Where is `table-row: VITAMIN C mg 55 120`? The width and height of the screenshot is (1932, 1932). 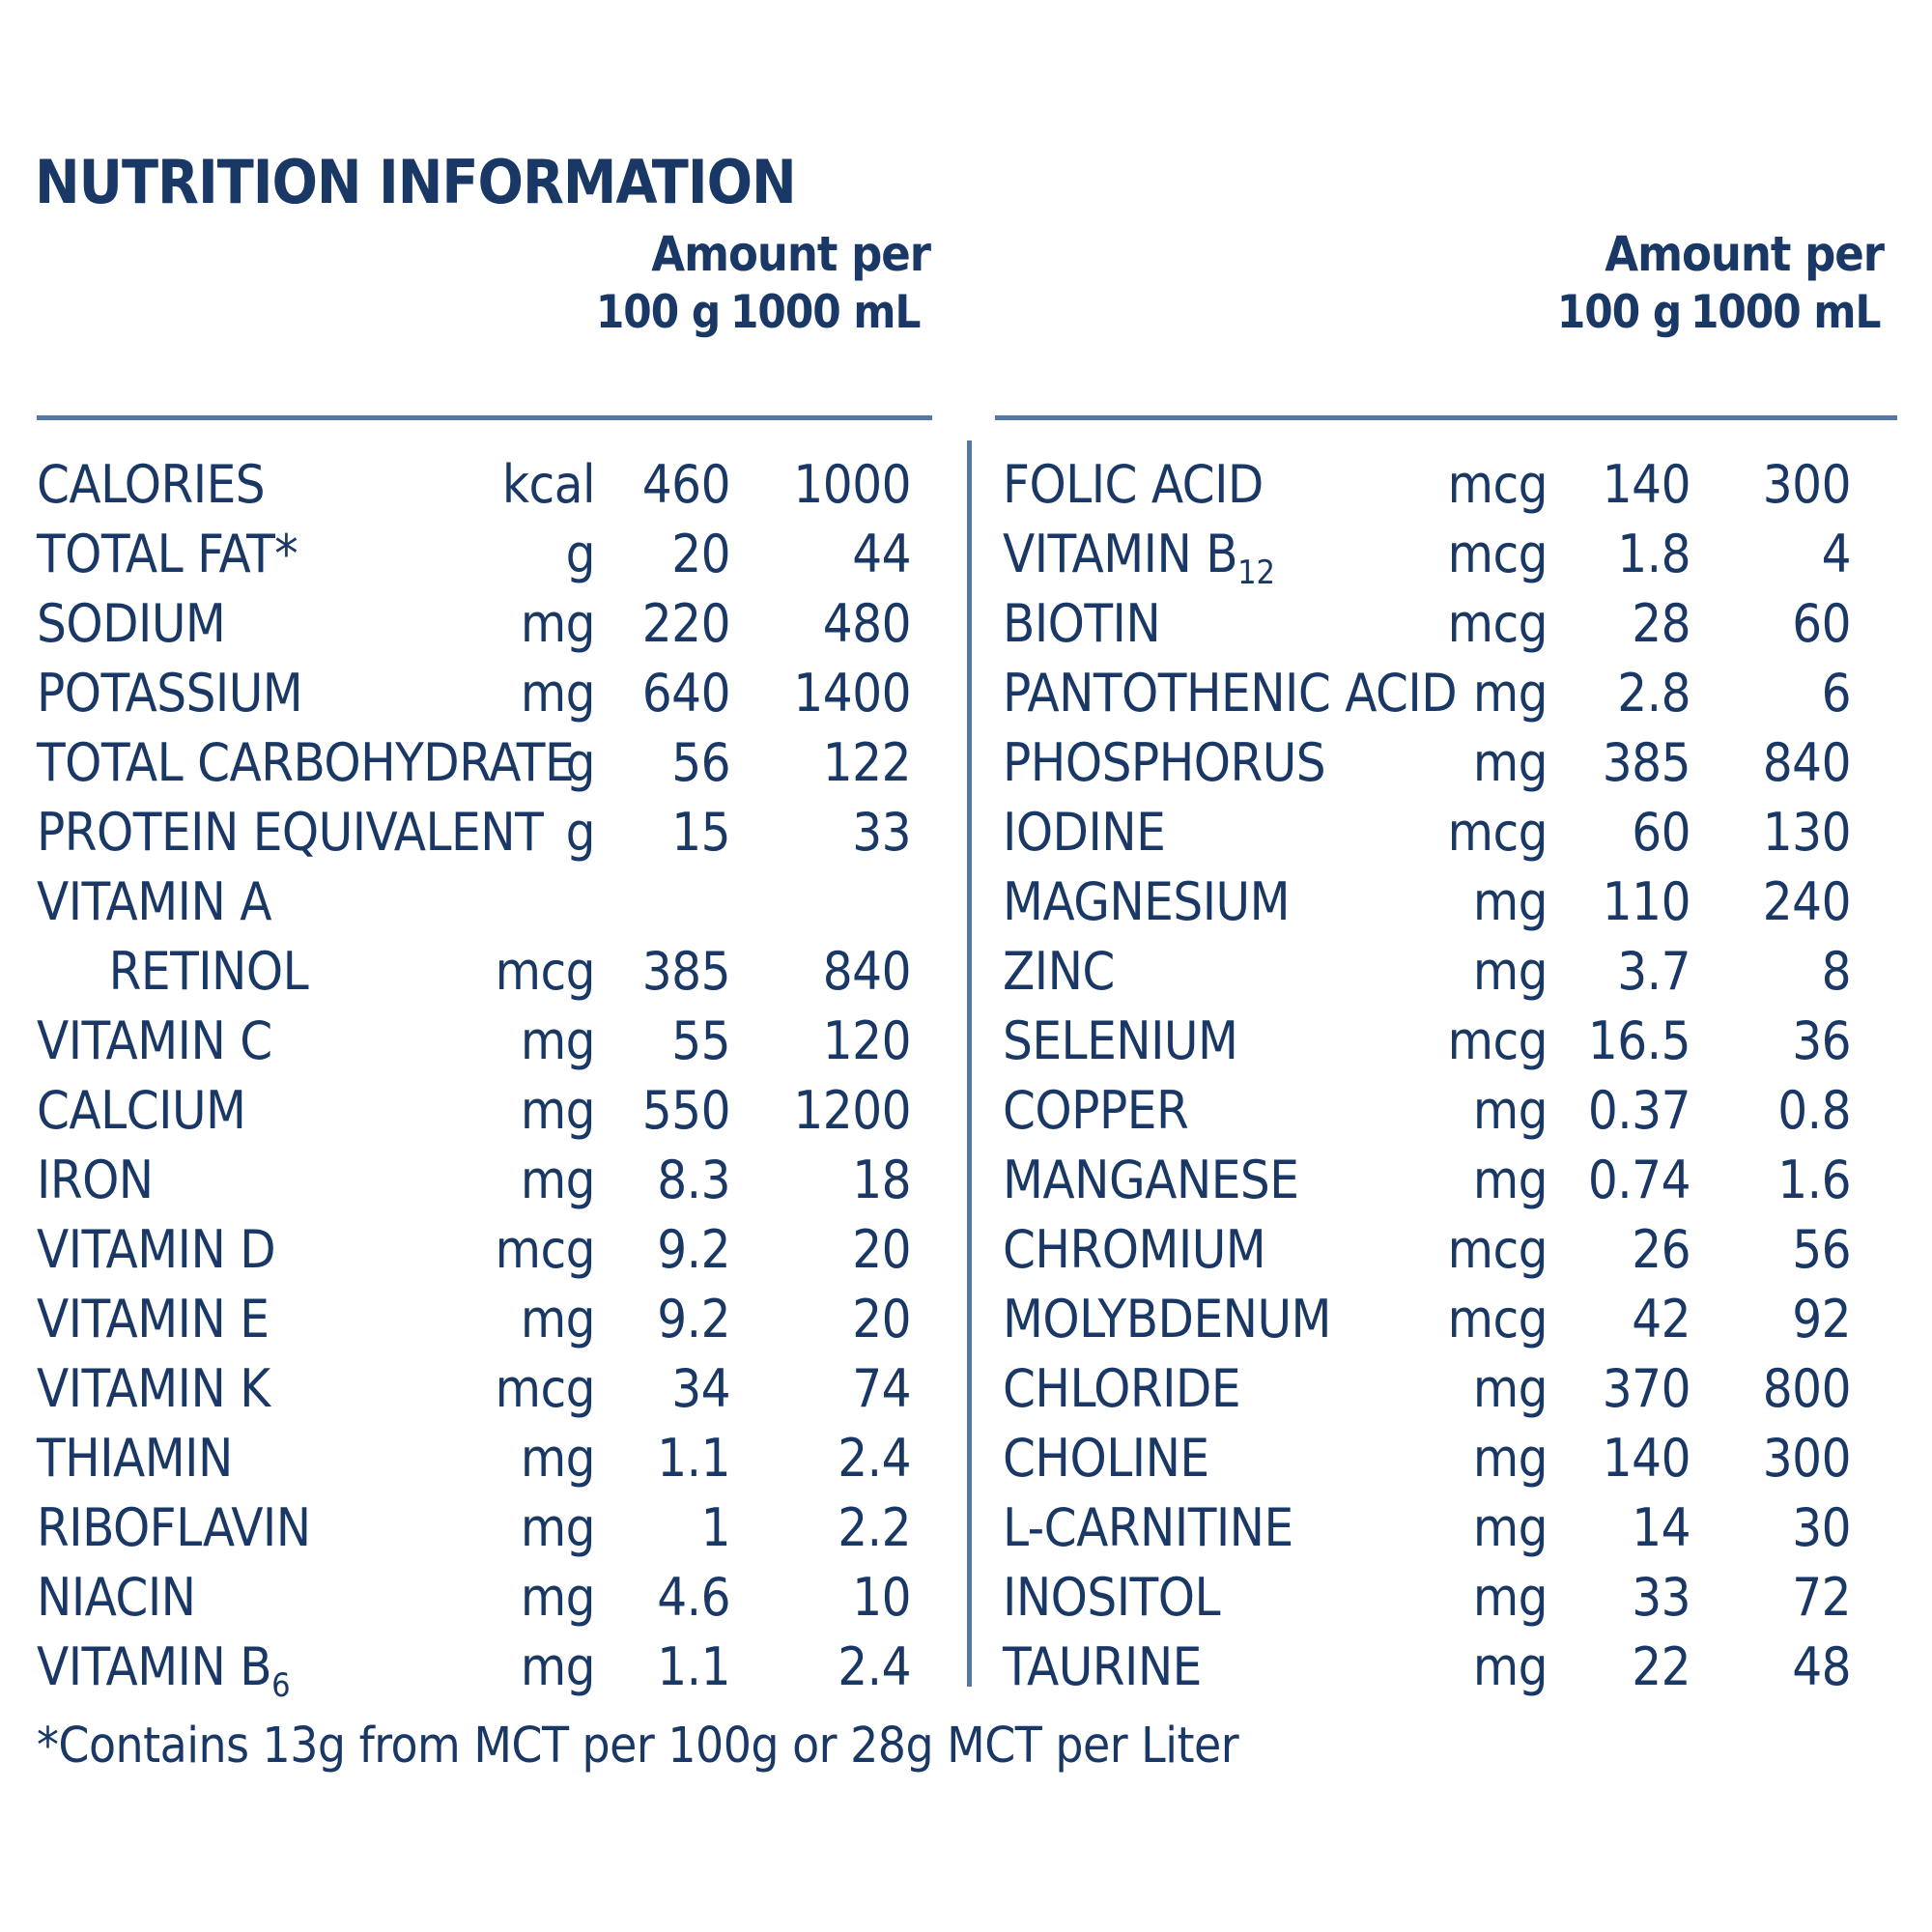 table-row: VITAMIN C mg 55 120 is located at coordinates (474, 1041).